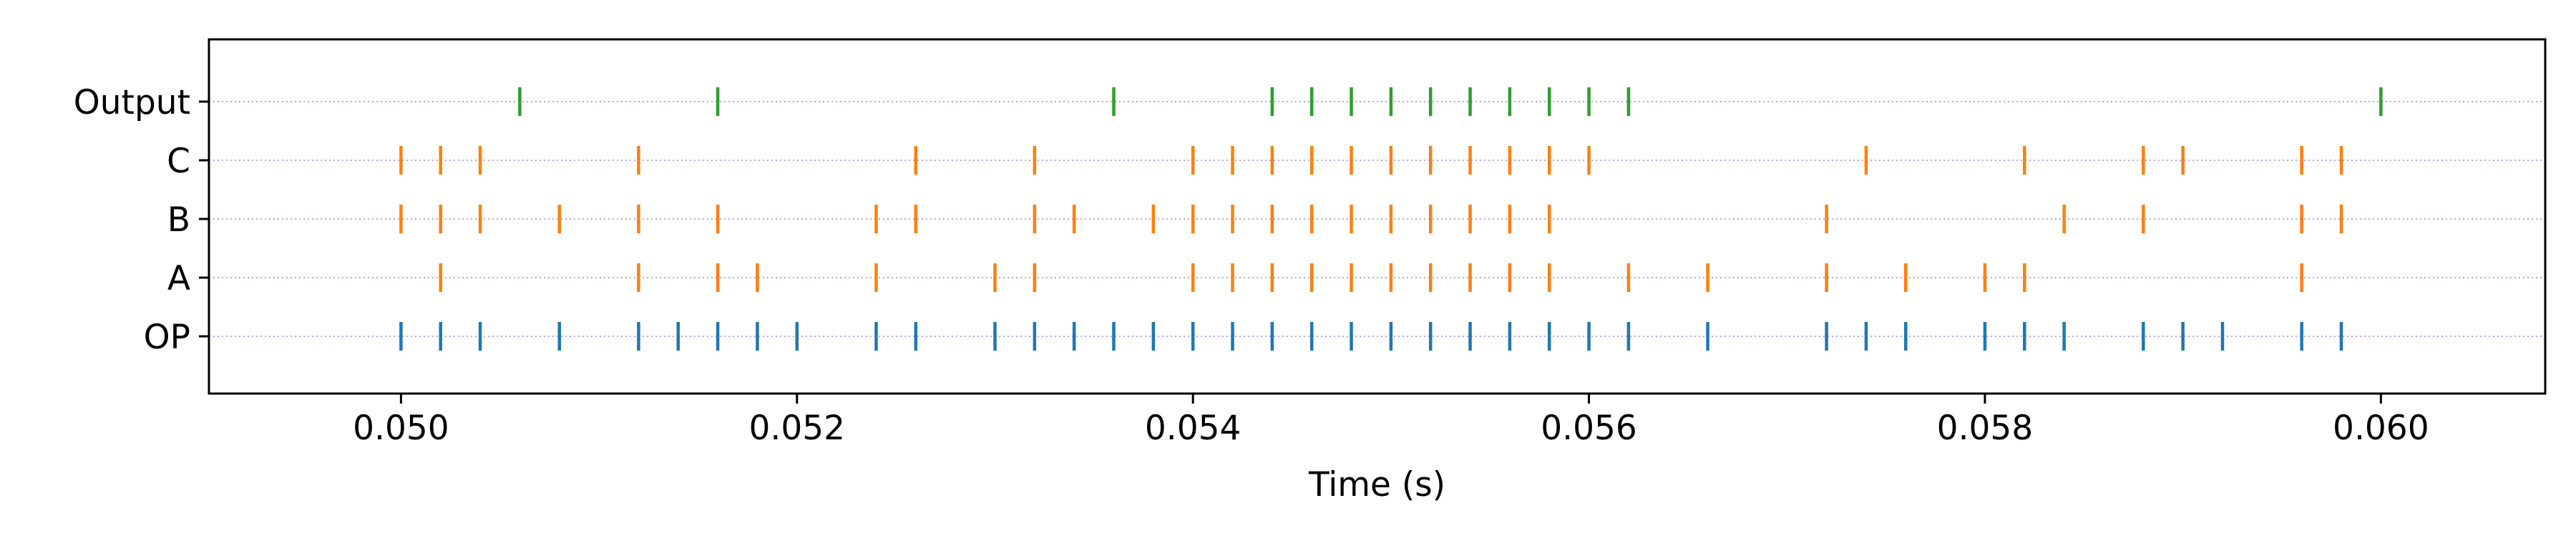  What do you see at coordinates (1376, 484) in the screenshot?
I see `x-axis-label: Time (s)` at bounding box center [1376, 484].